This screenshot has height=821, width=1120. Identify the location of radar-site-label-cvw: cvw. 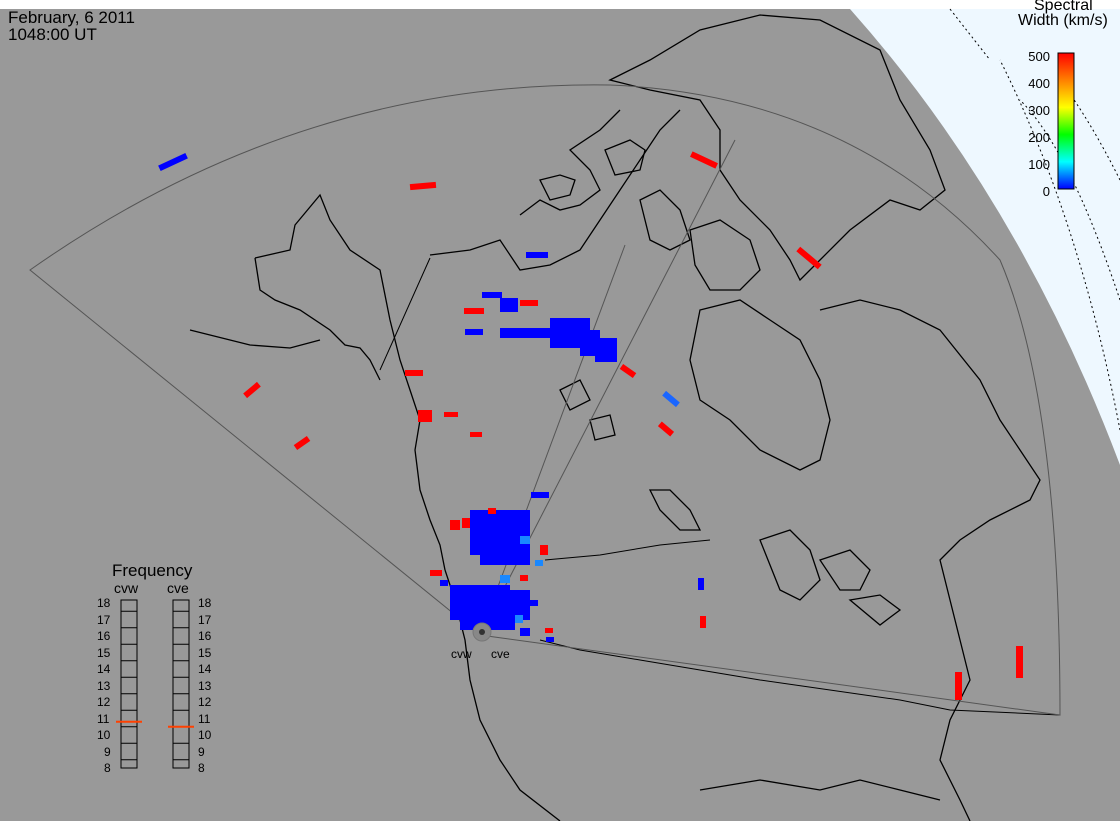
(461, 654).